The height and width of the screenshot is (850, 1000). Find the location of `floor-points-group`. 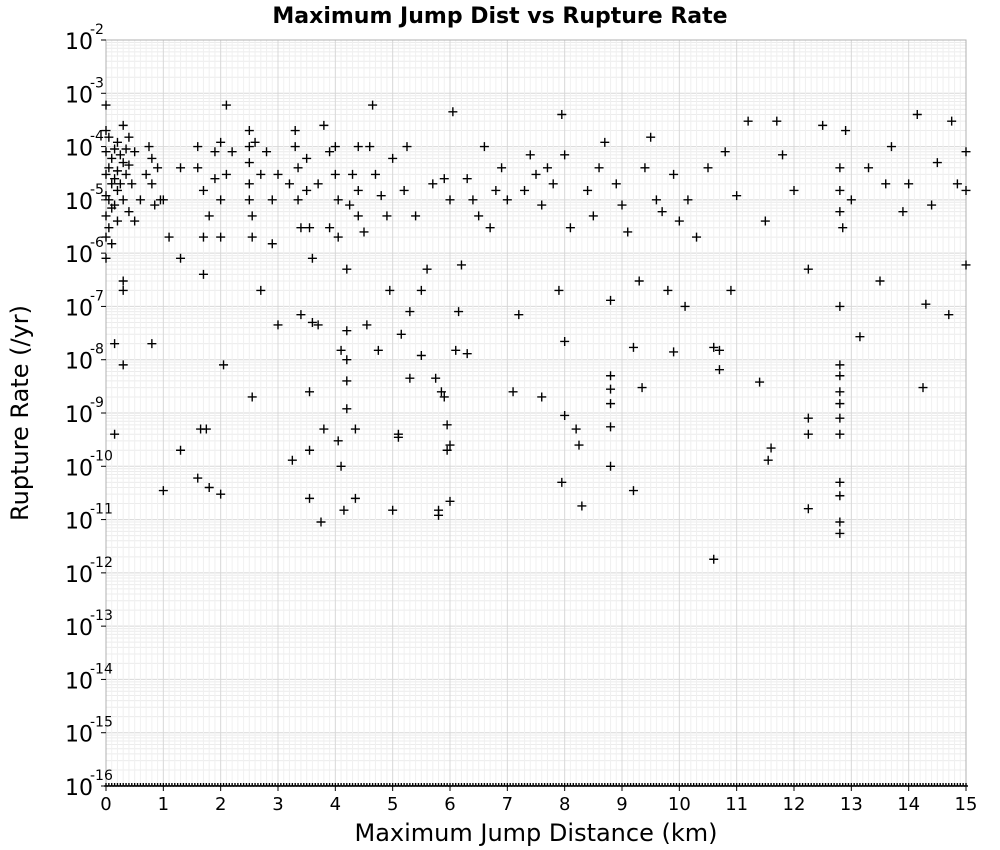

floor-points-group is located at coordinates (536, 785).